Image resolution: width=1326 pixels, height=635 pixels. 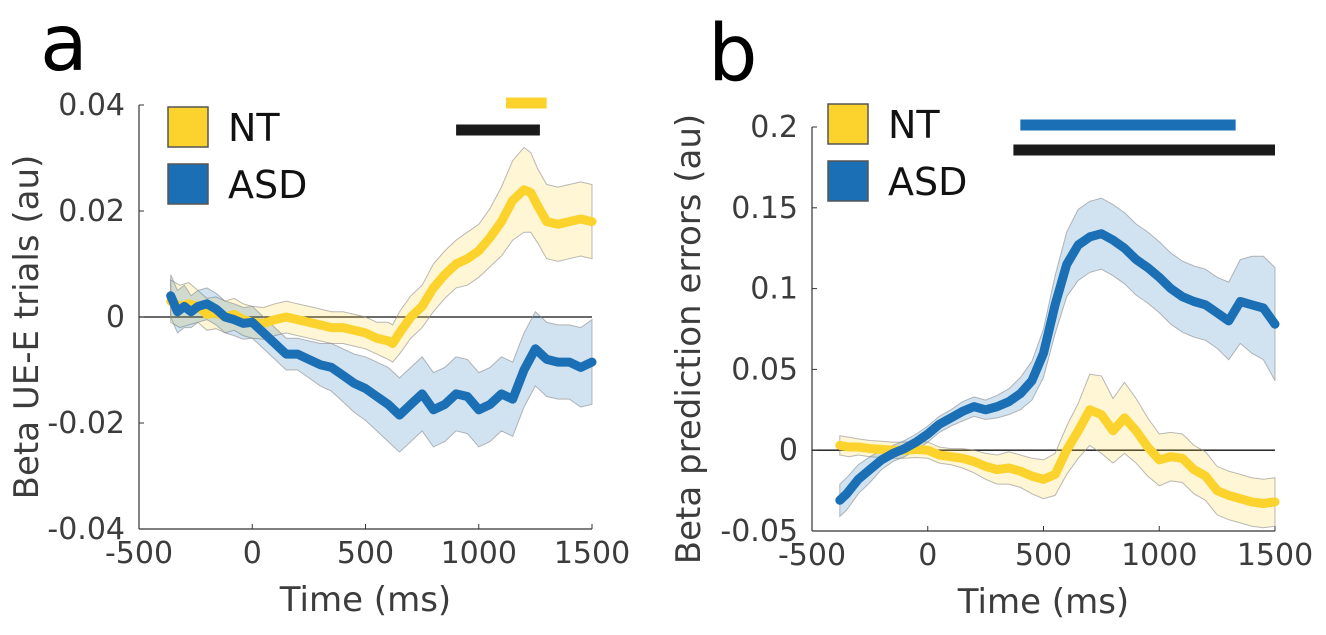 What do you see at coordinates (64, 44) in the screenshot?
I see `panel-label-a: a` at bounding box center [64, 44].